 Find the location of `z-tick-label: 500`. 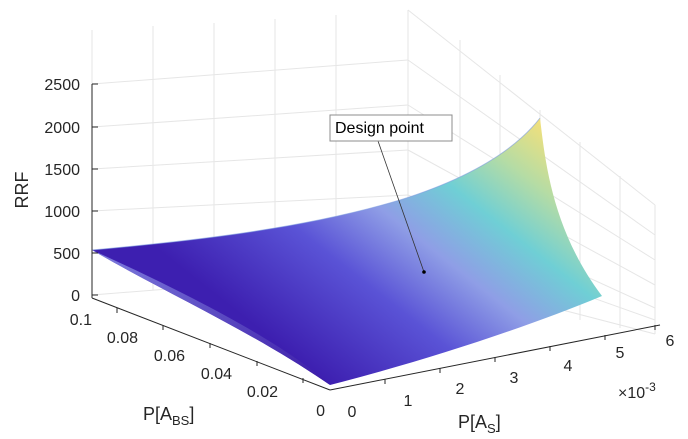

z-tick-label: 500 is located at coordinates (66, 254).